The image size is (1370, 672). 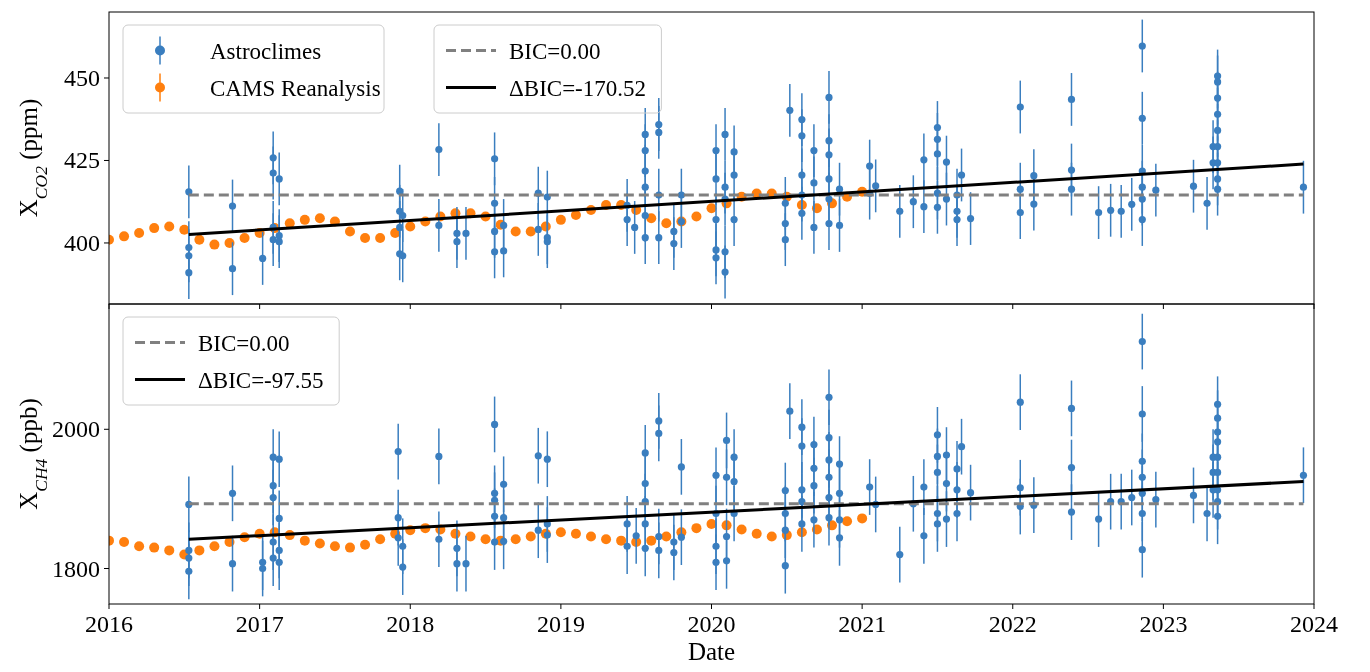 I want to click on x-tick-label: 2020, so click(x=711, y=624).